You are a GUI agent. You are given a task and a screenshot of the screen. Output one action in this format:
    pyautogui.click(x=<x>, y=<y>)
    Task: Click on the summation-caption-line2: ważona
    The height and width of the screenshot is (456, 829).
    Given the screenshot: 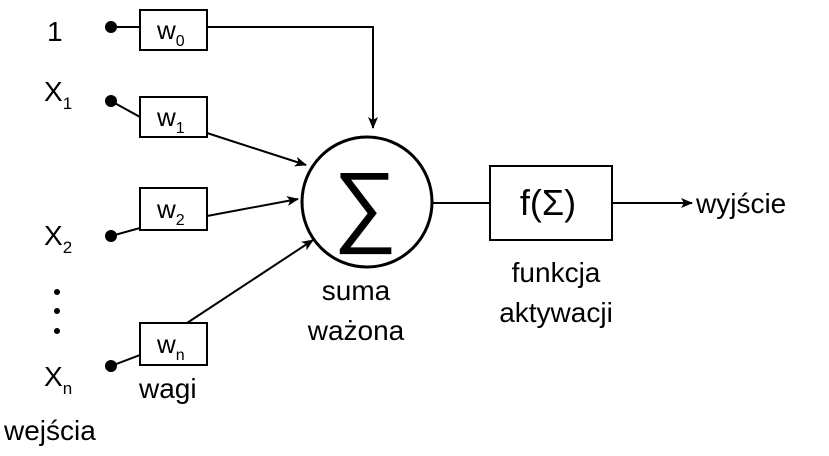 What is the action you would take?
    pyautogui.click(x=356, y=330)
    